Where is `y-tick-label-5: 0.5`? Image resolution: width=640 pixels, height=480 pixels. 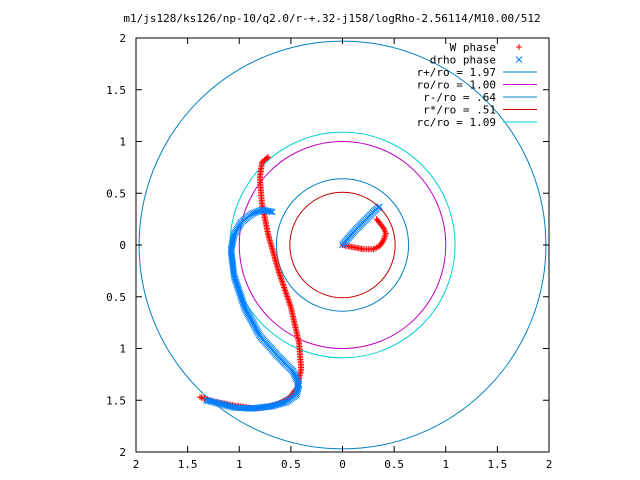
y-tick-label-5: 0.5 is located at coordinates (116, 297).